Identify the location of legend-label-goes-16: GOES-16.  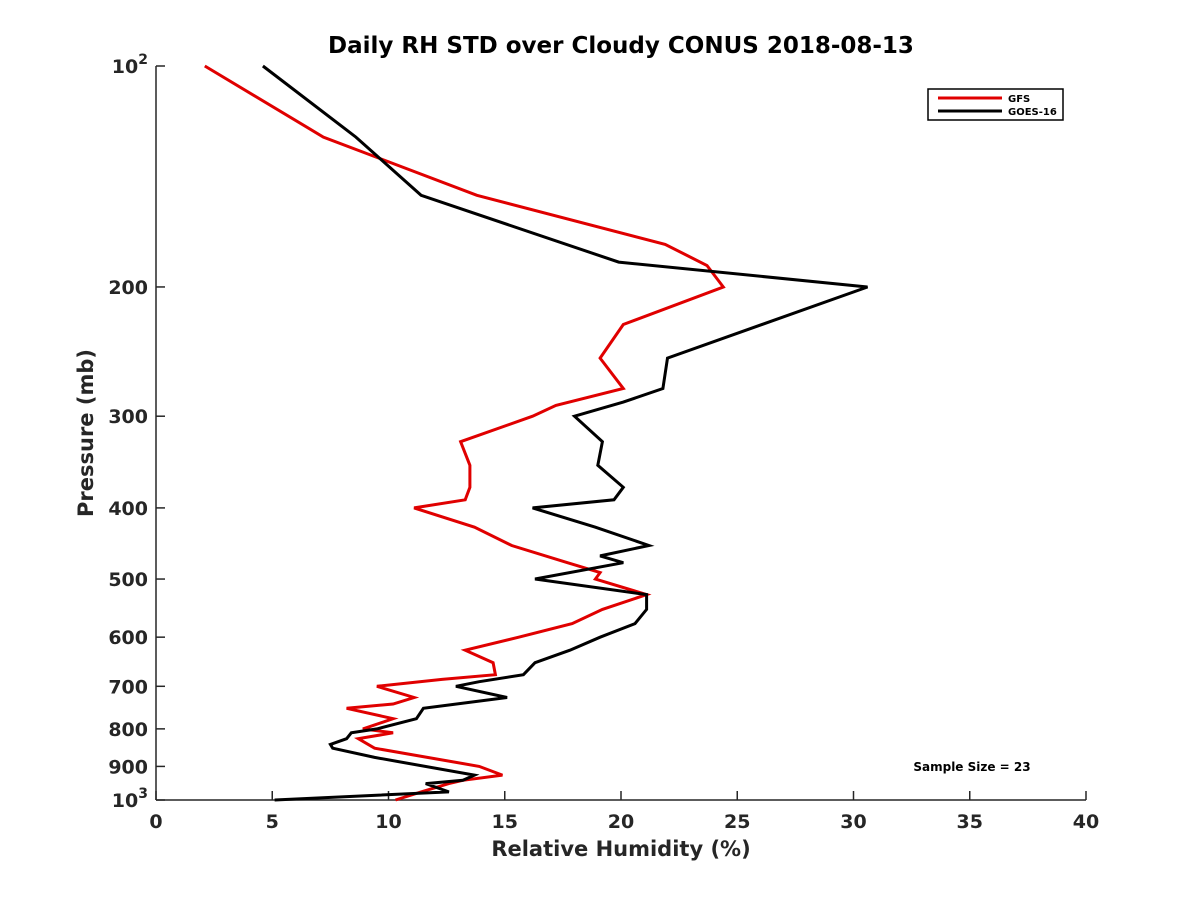
(1032, 112).